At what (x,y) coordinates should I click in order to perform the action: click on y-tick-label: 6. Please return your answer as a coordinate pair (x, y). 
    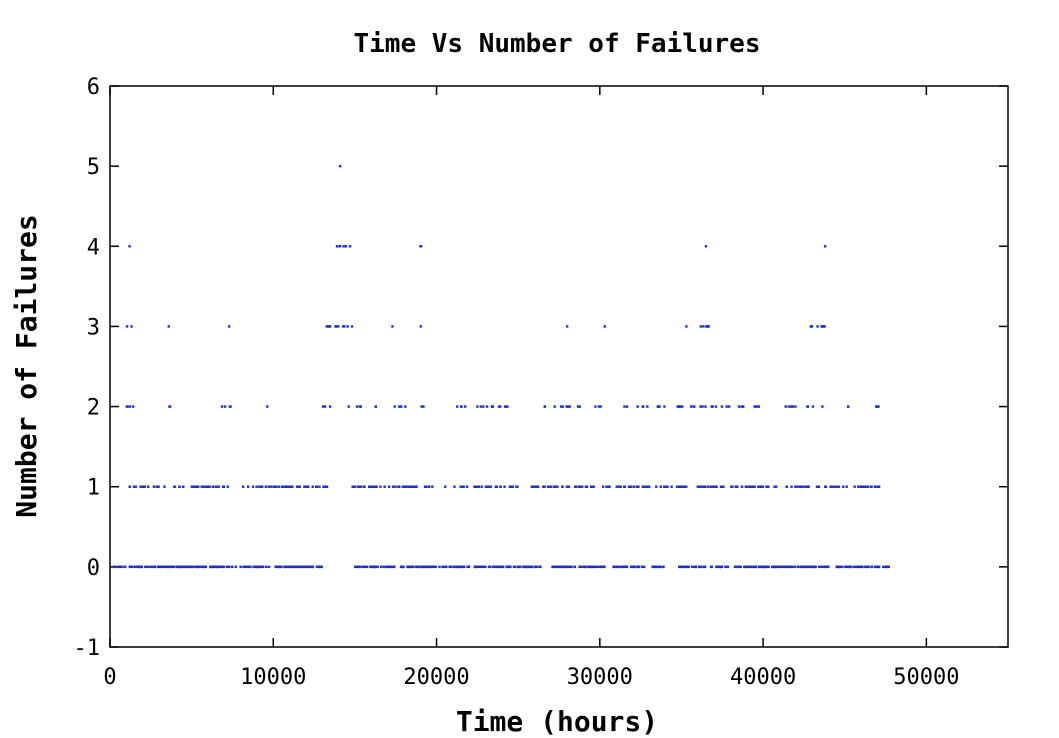
    Looking at the image, I should click on (93, 87).